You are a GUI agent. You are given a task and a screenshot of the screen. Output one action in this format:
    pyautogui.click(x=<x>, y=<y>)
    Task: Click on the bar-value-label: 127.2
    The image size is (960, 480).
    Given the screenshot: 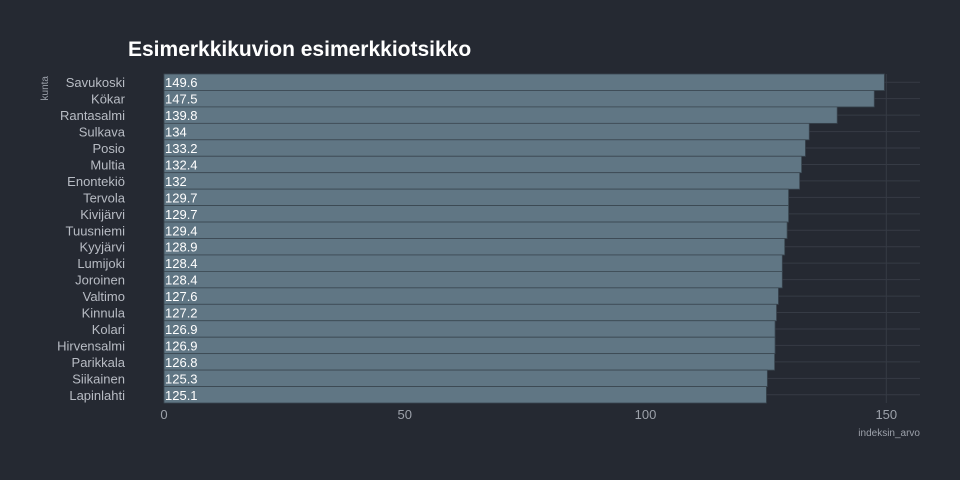 What is the action you would take?
    pyautogui.click(x=181, y=313)
    